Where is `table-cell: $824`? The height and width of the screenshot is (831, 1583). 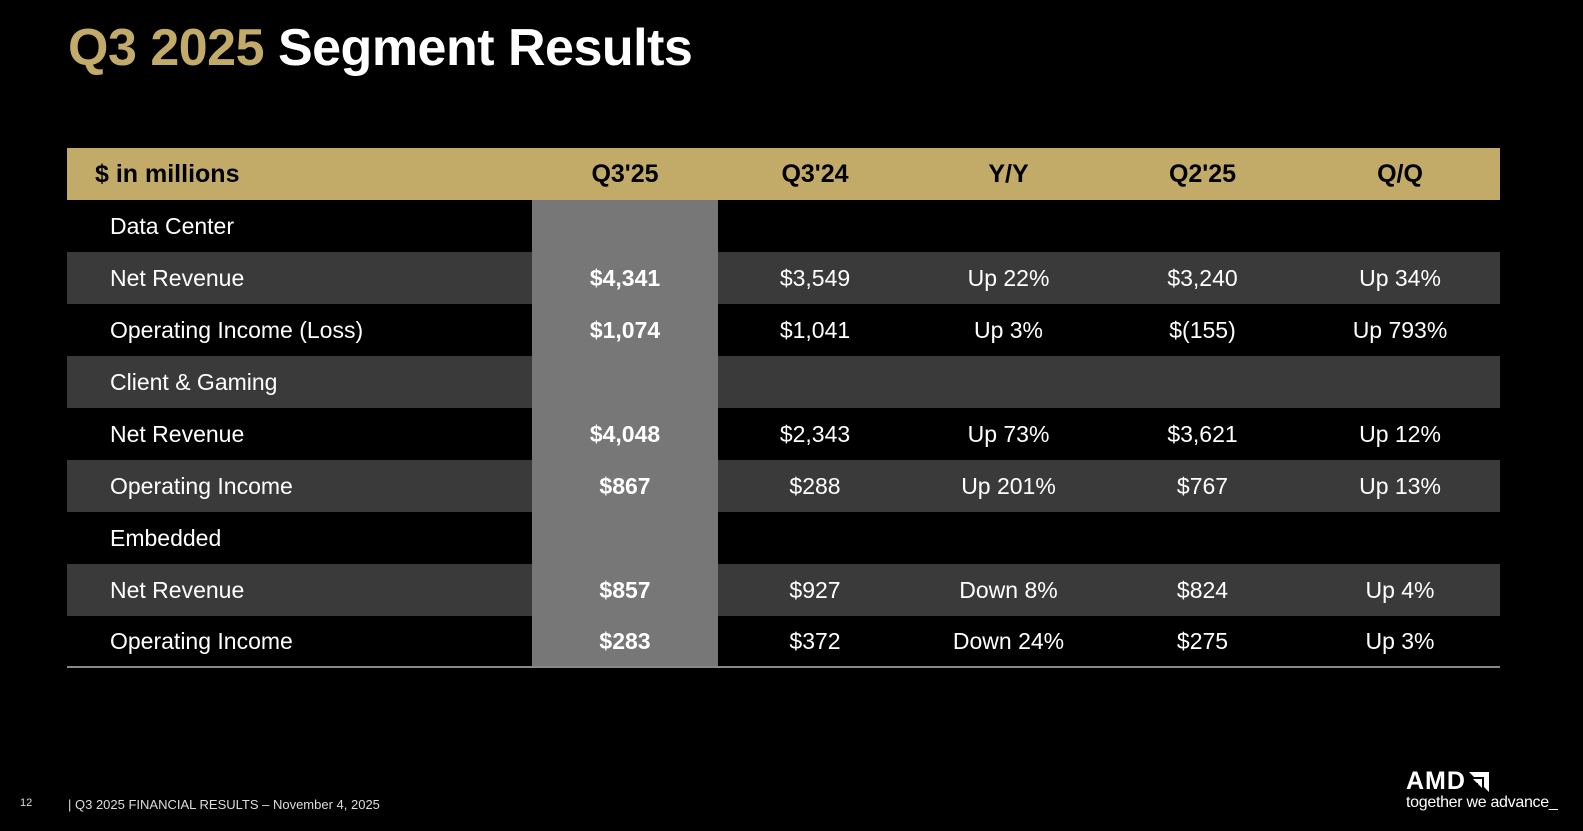
table-cell: $824 is located at coordinates (1202, 589).